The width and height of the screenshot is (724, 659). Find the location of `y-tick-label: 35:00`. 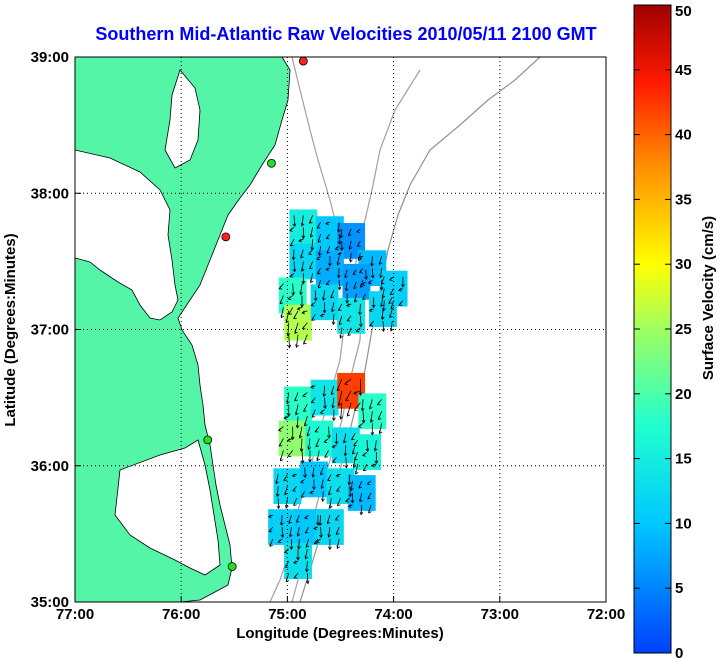

y-tick-label: 35:00 is located at coordinates (50, 602).